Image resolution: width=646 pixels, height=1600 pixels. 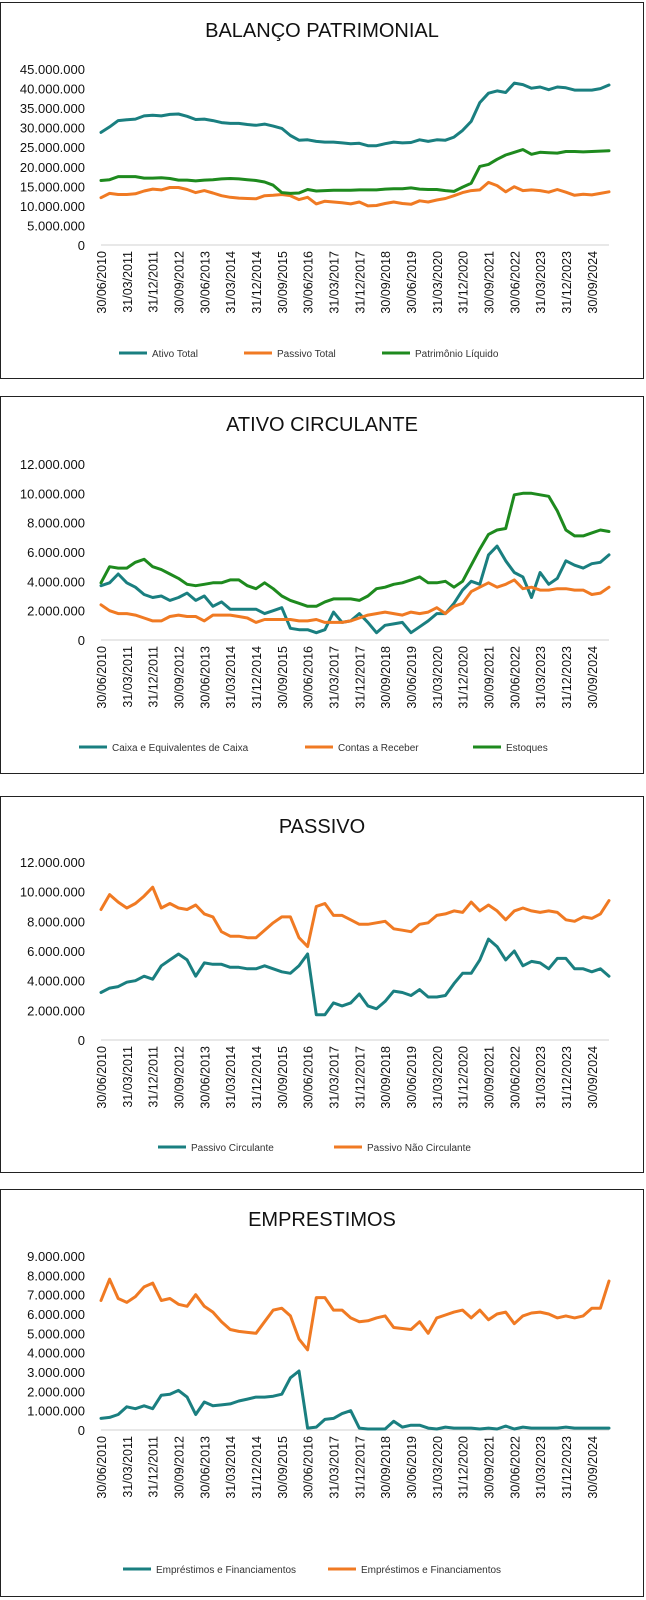 What do you see at coordinates (322, 1220) in the screenshot?
I see `chart-title-emprestimos: EMPRESTIMOS` at bounding box center [322, 1220].